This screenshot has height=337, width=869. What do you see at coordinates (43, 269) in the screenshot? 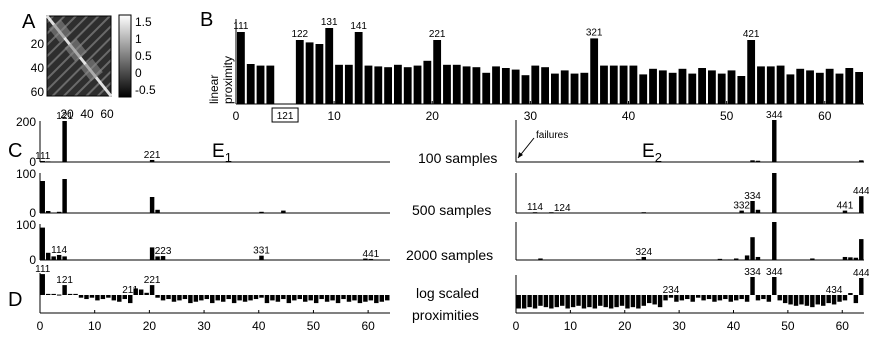
I see `bar-annotation-log: 111` at bounding box center [43, 269].